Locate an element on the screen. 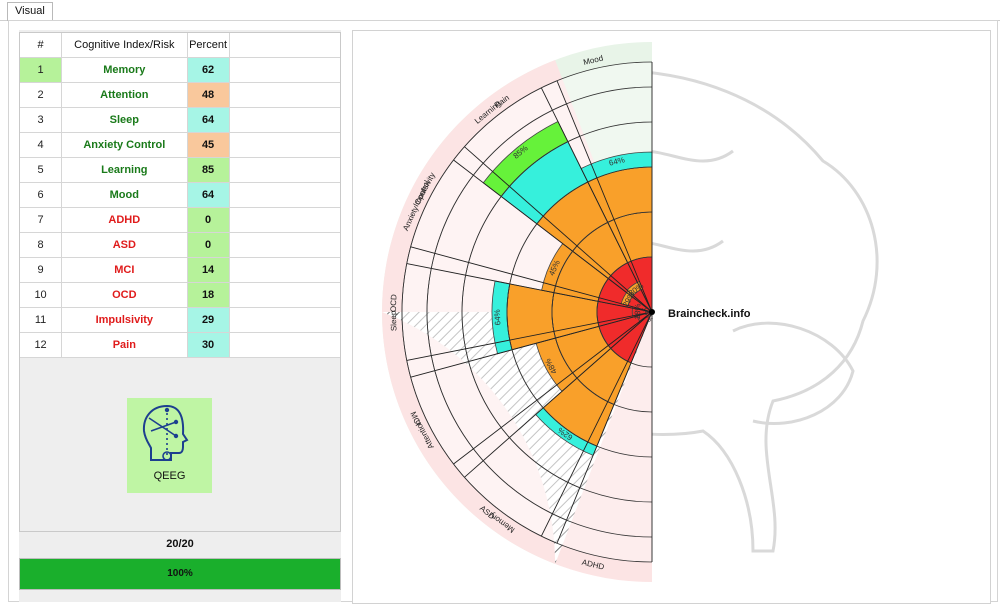 The width and height of the screenshot is (1000, 608). cerebellum-outline-icon is located at coordinates (793, 373).